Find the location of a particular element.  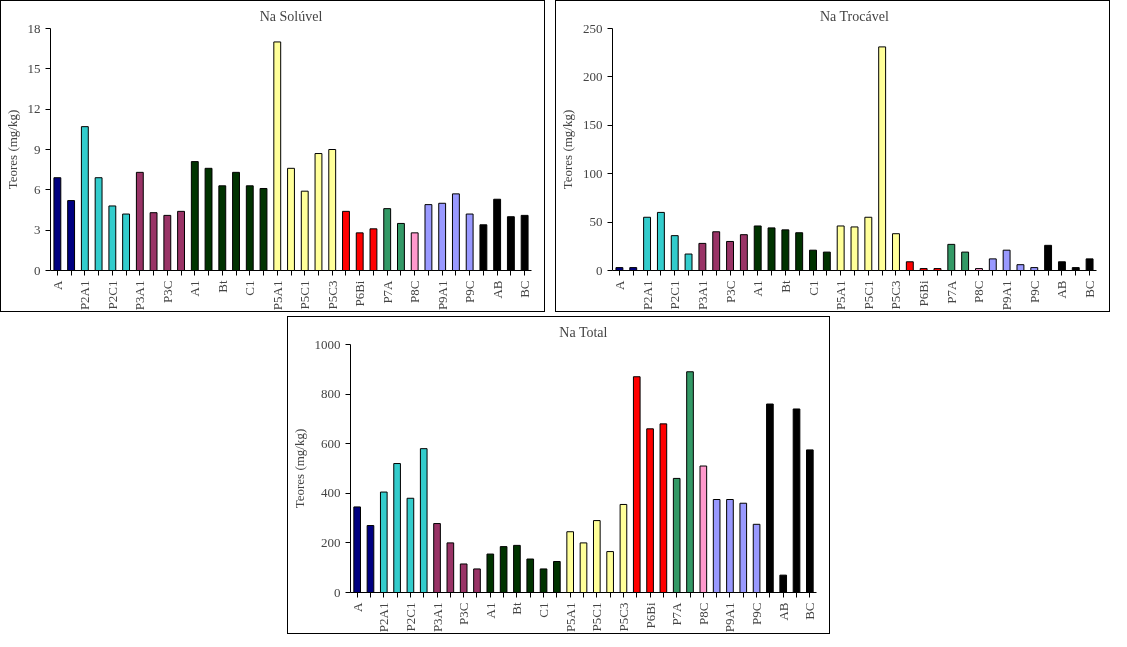

chart-title: Na Solúvel is located at coordinates (291, 16).